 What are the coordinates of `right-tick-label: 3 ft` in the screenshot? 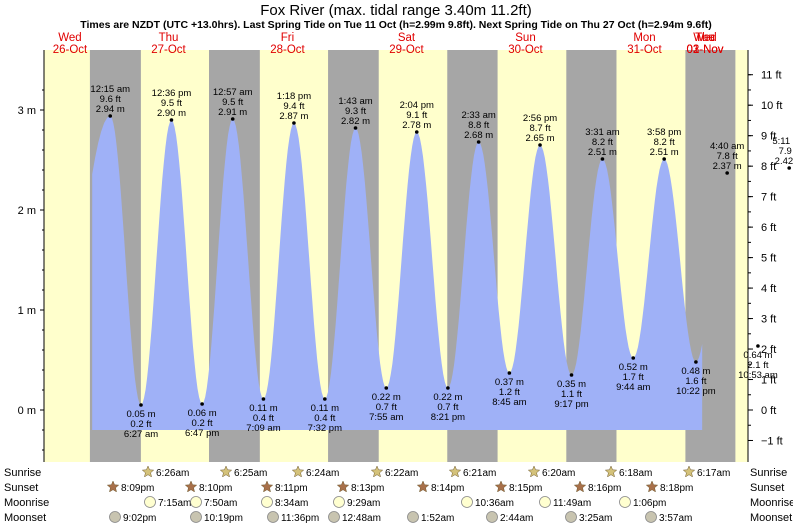 It's located at (768, 320).